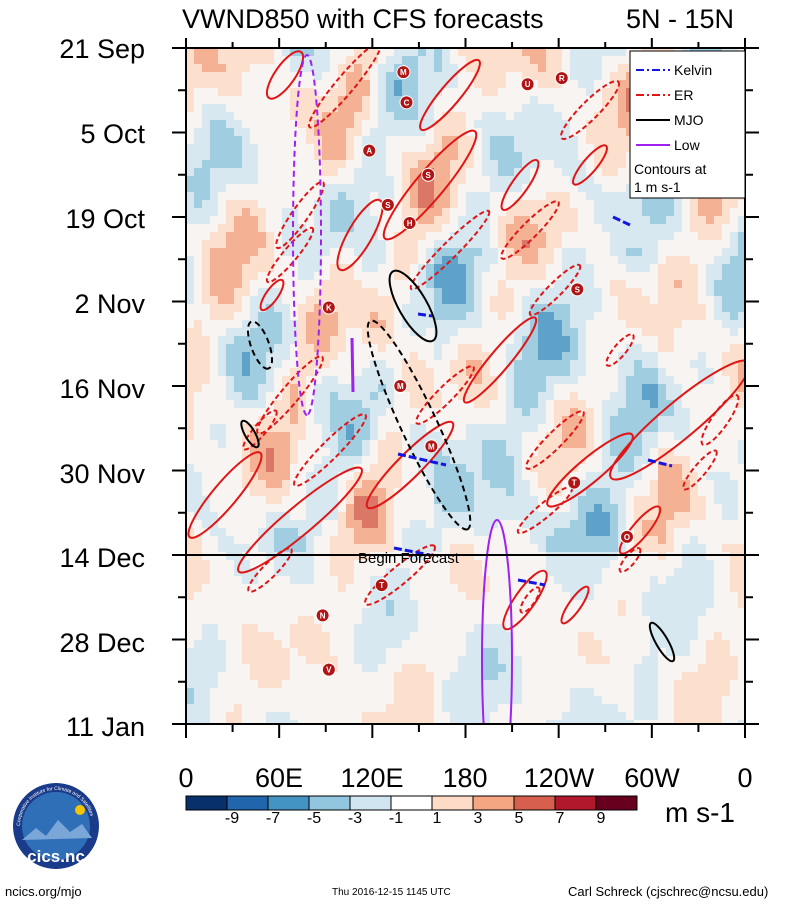  I want to click on er-contour, so click(590, 110).